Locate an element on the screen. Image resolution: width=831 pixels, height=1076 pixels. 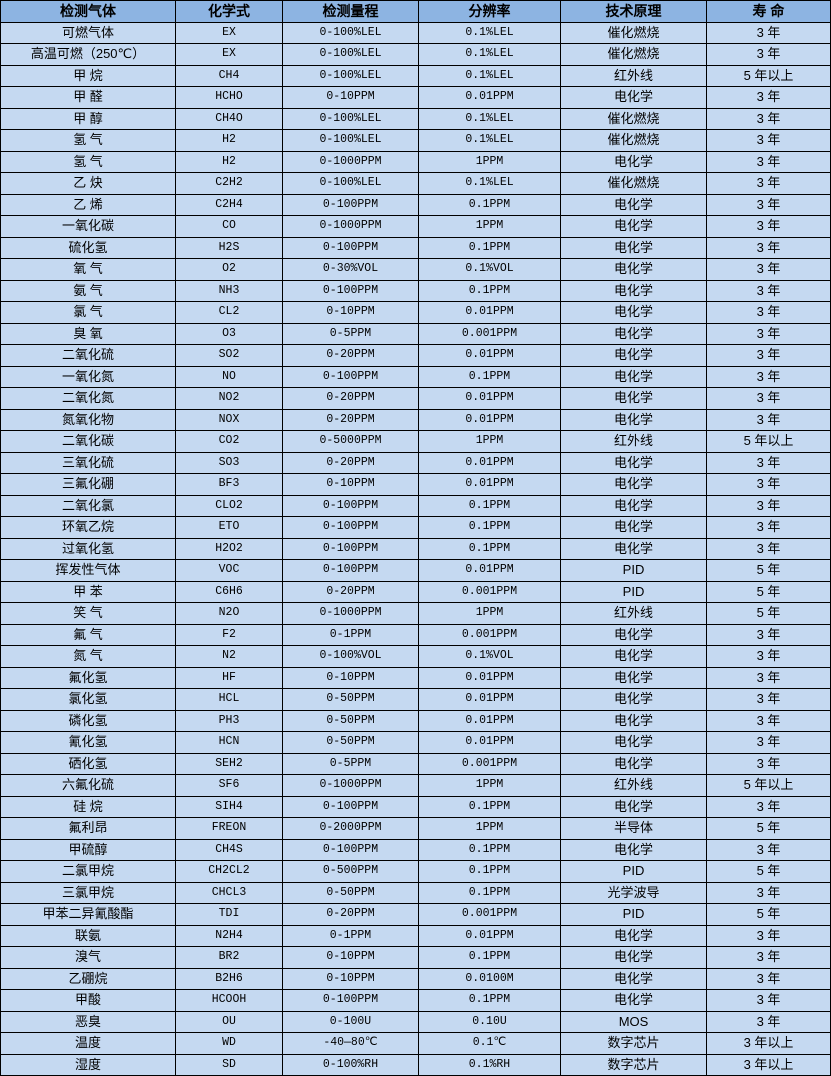
table-row: 氟化氢 HF 0-10PPM 0.01PPM 电化学 3 年 is located at coordinates (415, 677).